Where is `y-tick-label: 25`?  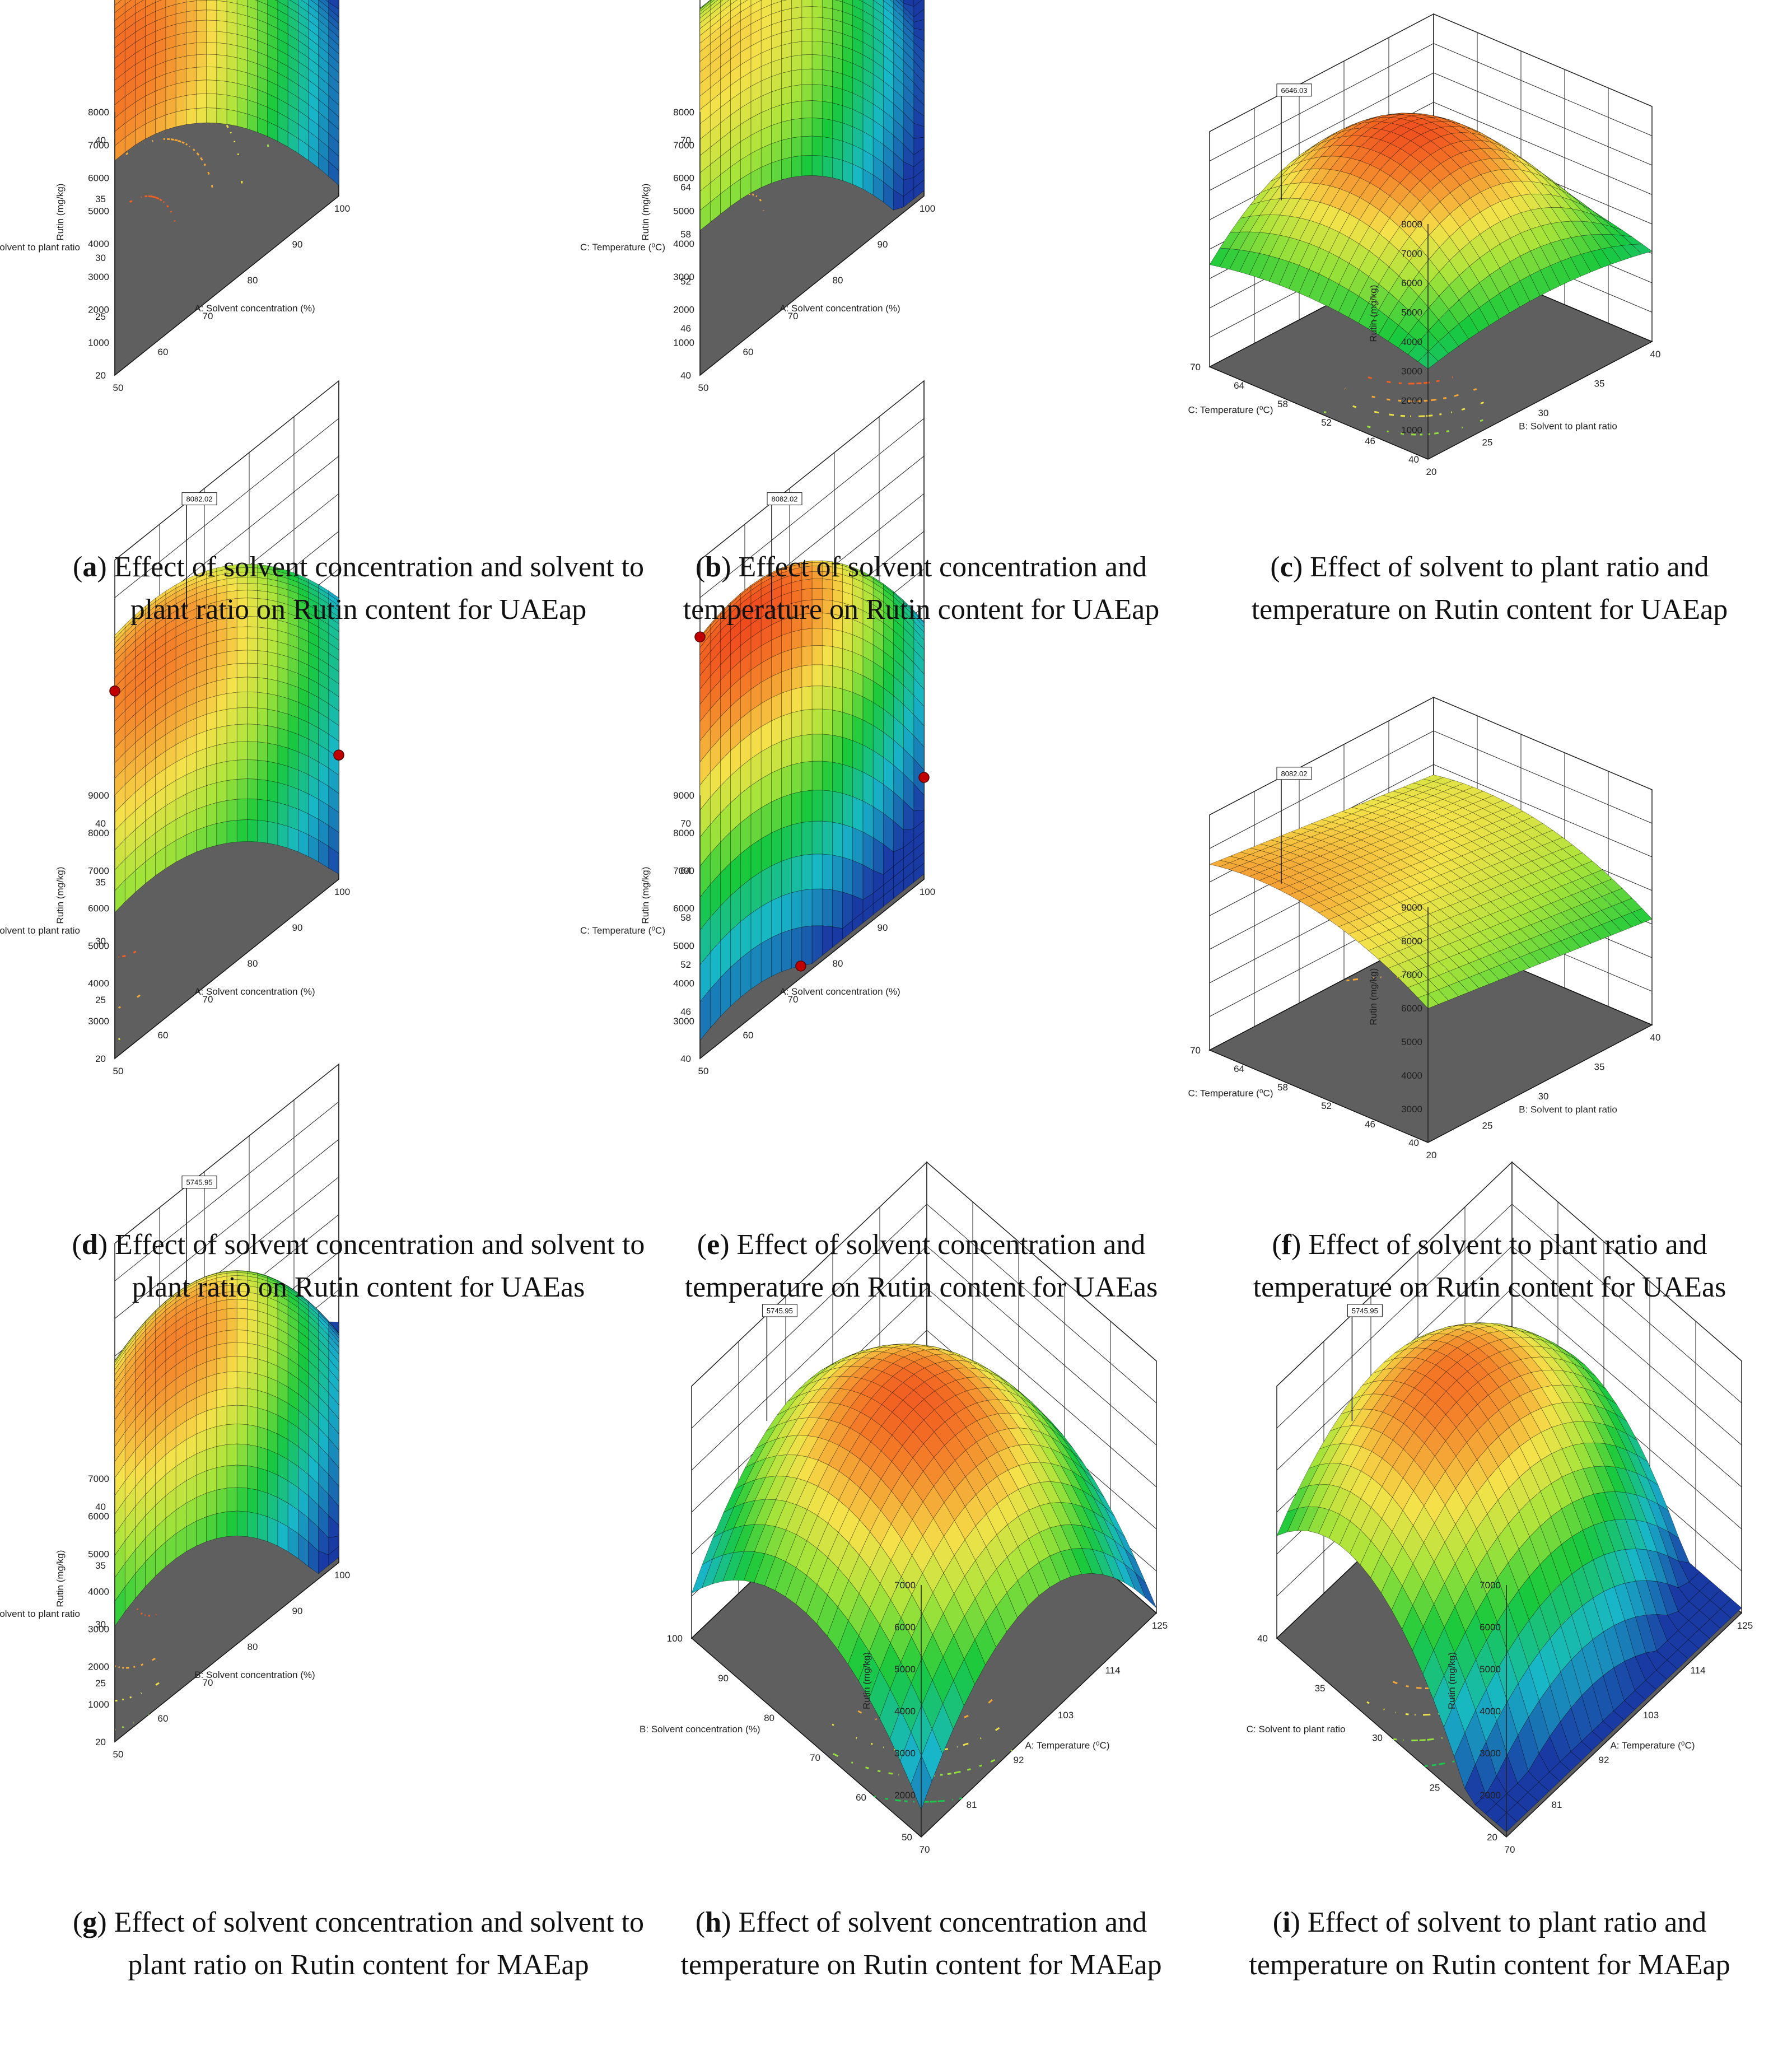
y-tick-label: 25 is located at coordinates (101, 1683).